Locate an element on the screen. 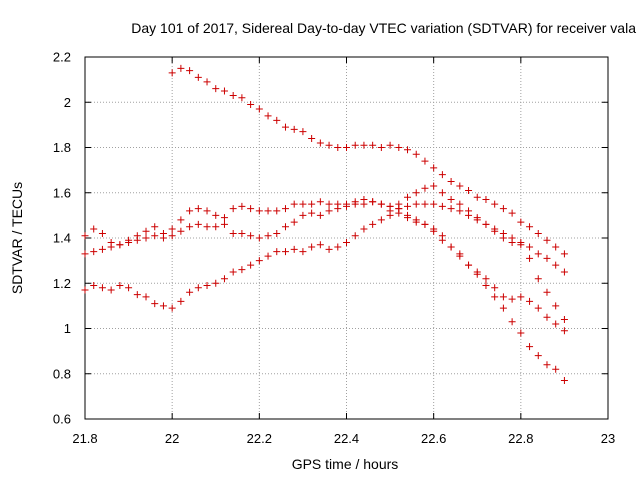 The height and width of the screenshot is (480, 640). y-tick-label: 0.8 is located at coordinates (62, 373).